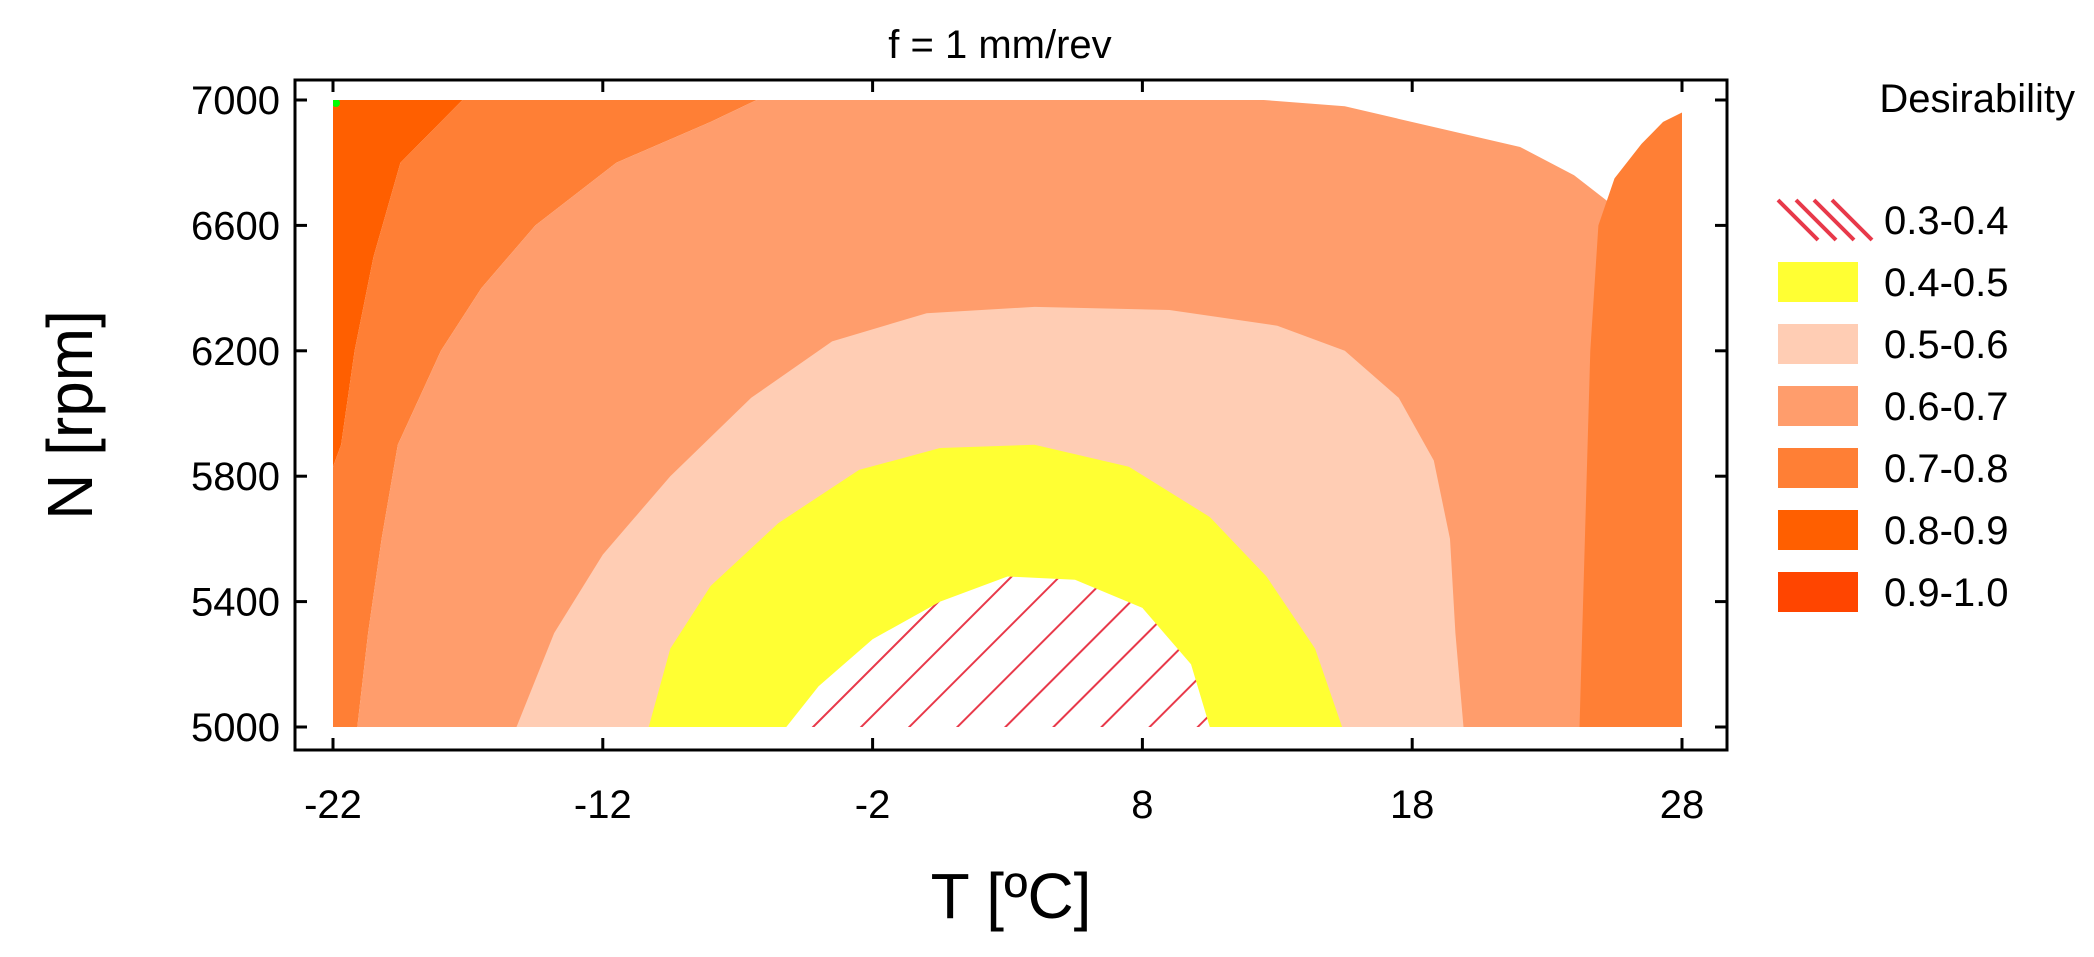 Image resolution: width=2094 pixels, height=957 pixels. What do you see at coordinates (1682, 805) in the screenshot?
I see `x-tick-label: 28` at bounding box center [1682, 805].